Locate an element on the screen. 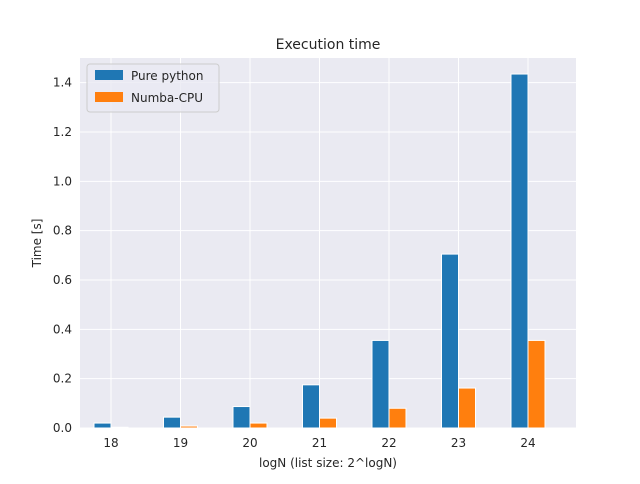 This screenshot has height=484, width=640. x-axis-label: logN (list size: 2^logN) is located at coordinates (328, 463).